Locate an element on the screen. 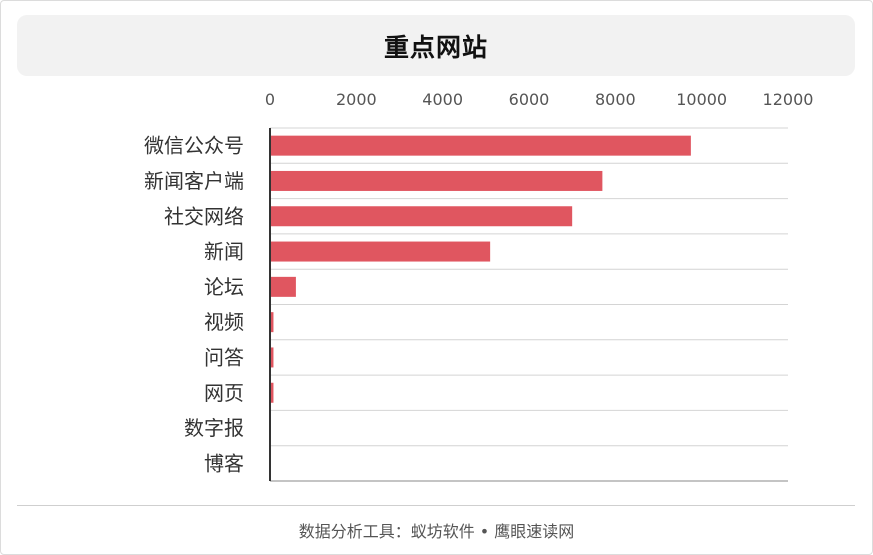  category-label: 新闻客户端 is located at coordinates (194, 181).